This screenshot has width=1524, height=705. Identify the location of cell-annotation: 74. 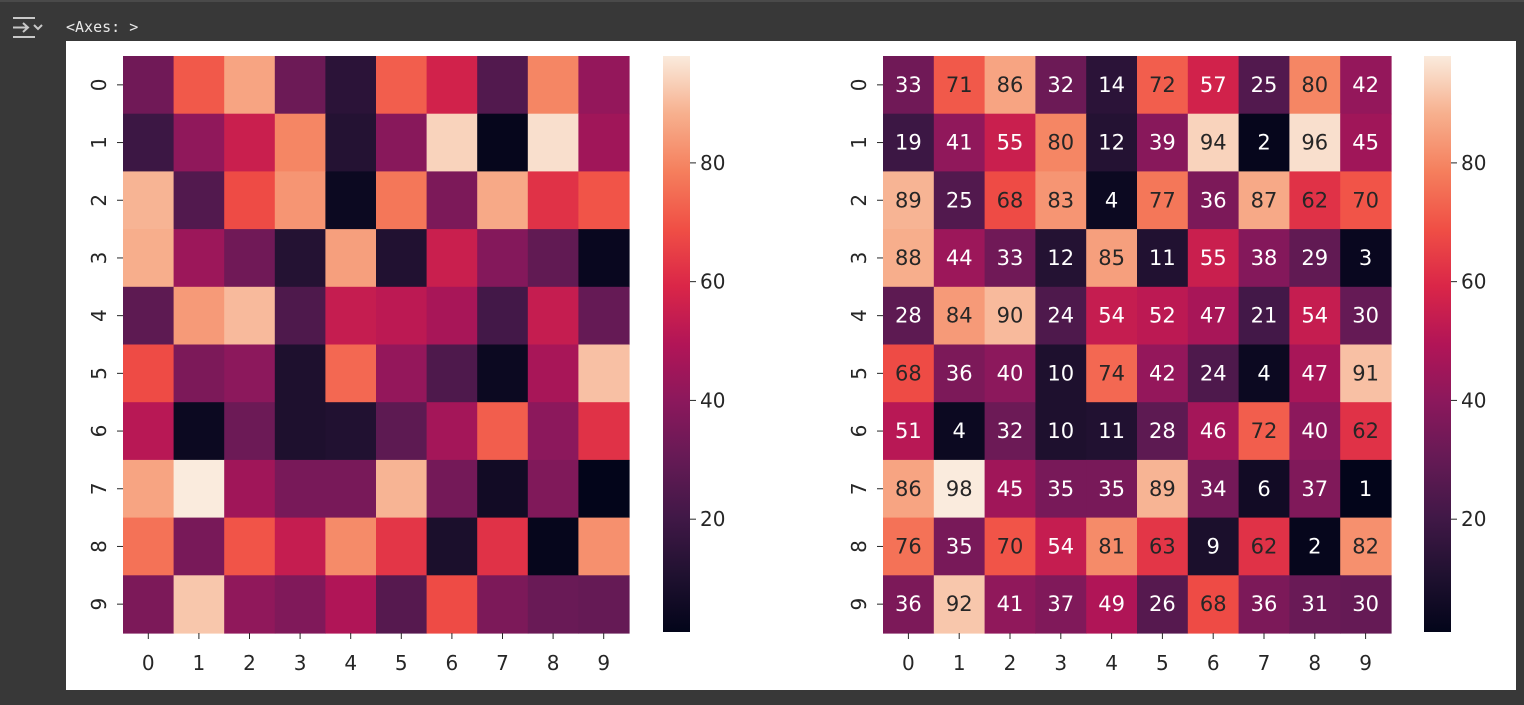
(1111, 373).